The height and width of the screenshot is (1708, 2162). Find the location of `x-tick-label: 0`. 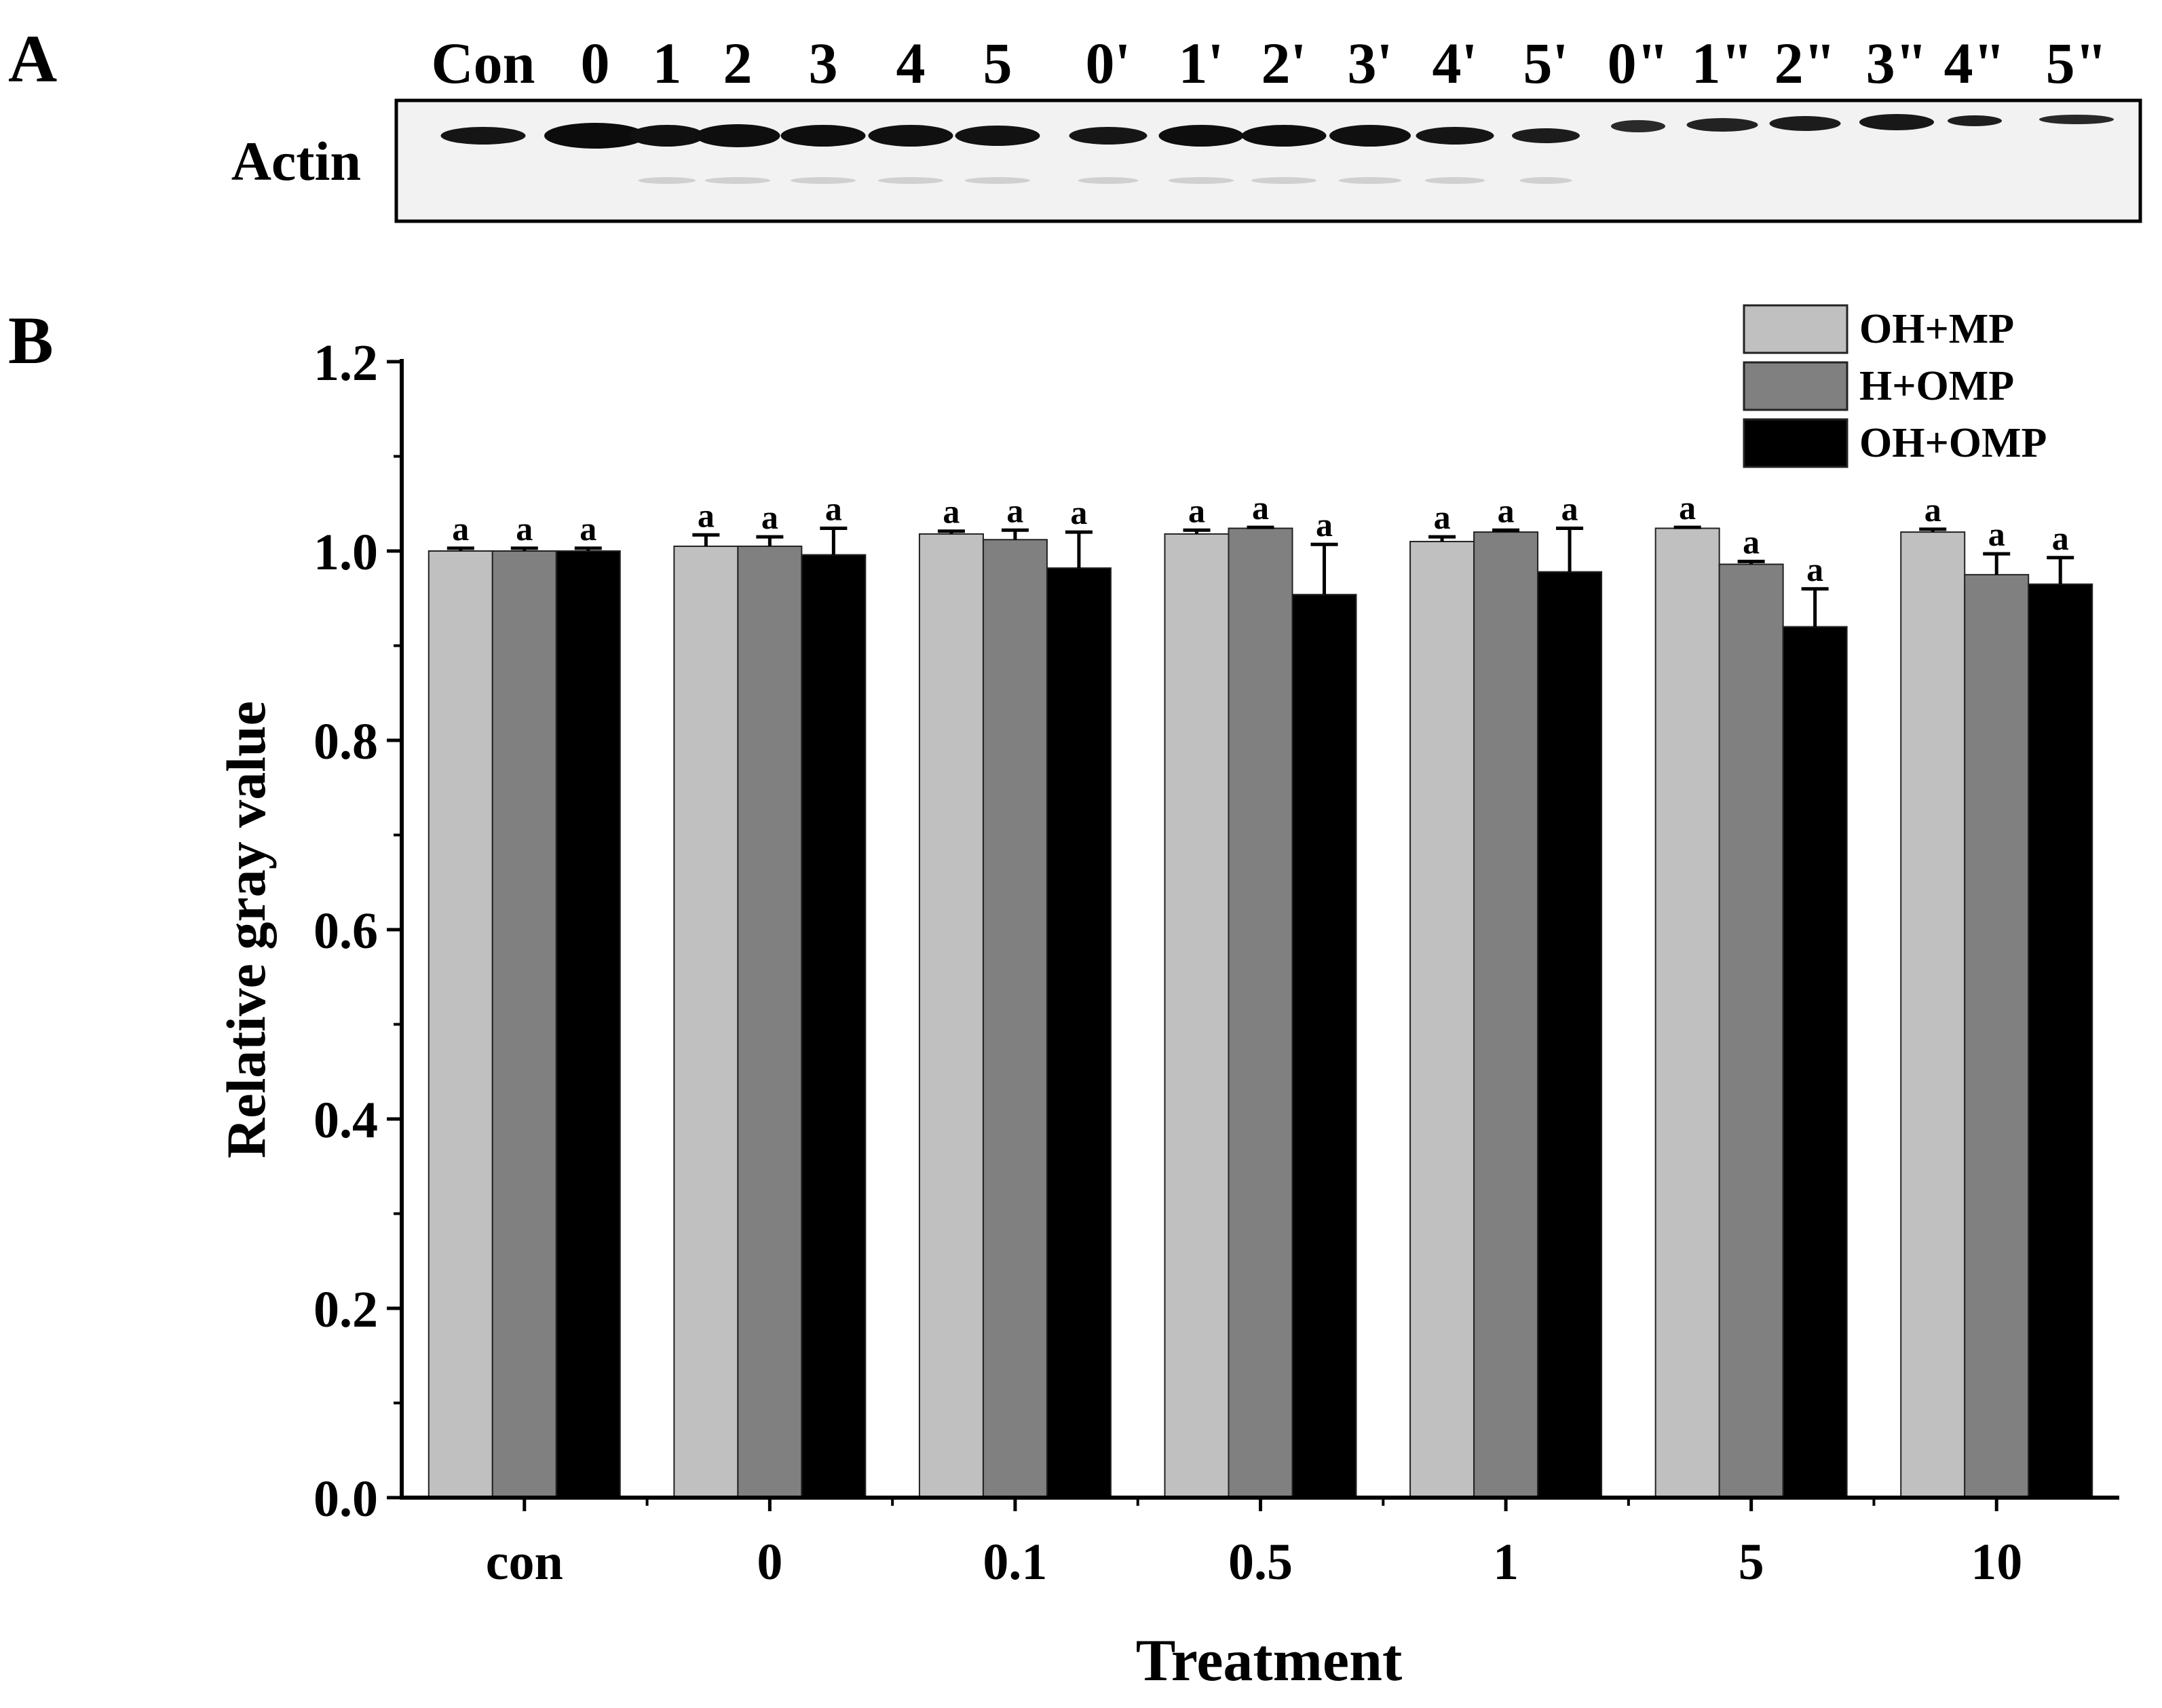

x-tick-label: 0 is located at coordinates (769, 1562).